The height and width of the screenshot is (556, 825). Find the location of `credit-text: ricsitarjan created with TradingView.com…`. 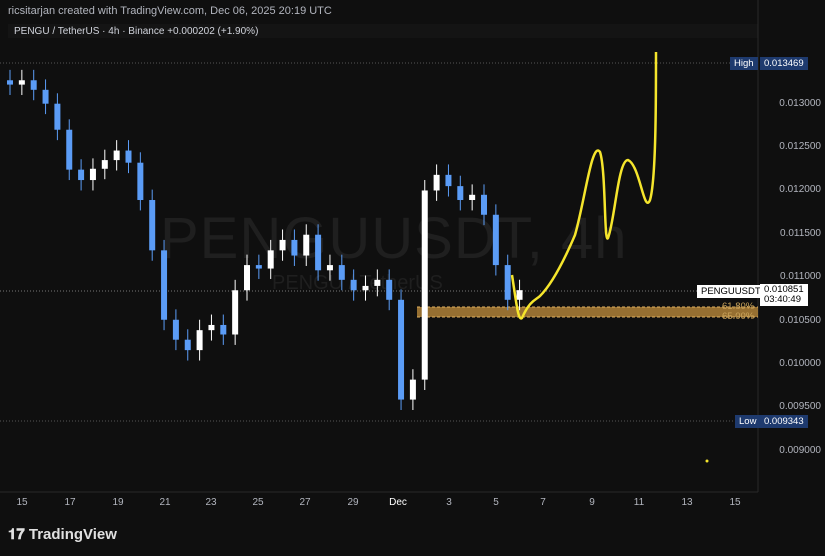

credit-text: ricsitarjan created with TradingView.com… is located at coordinates (170, 11).